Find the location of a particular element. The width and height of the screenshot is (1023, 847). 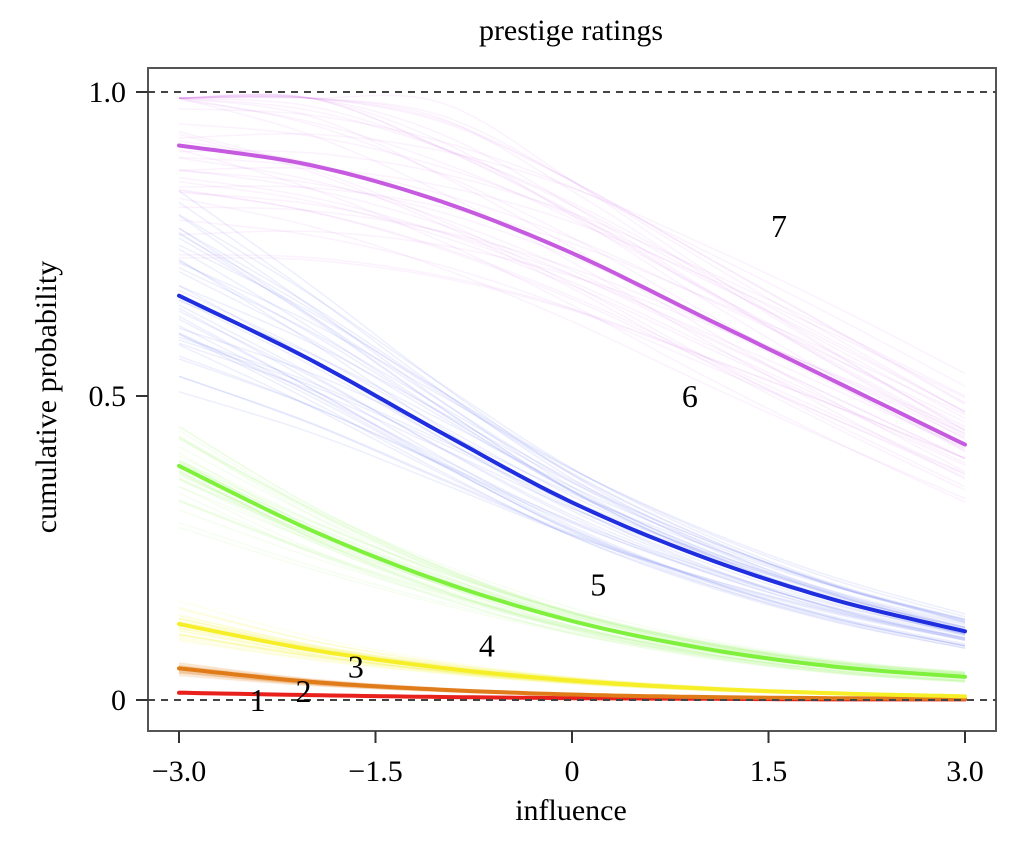

x-tick-label: 3.0 is located at coordinates (965, 771).